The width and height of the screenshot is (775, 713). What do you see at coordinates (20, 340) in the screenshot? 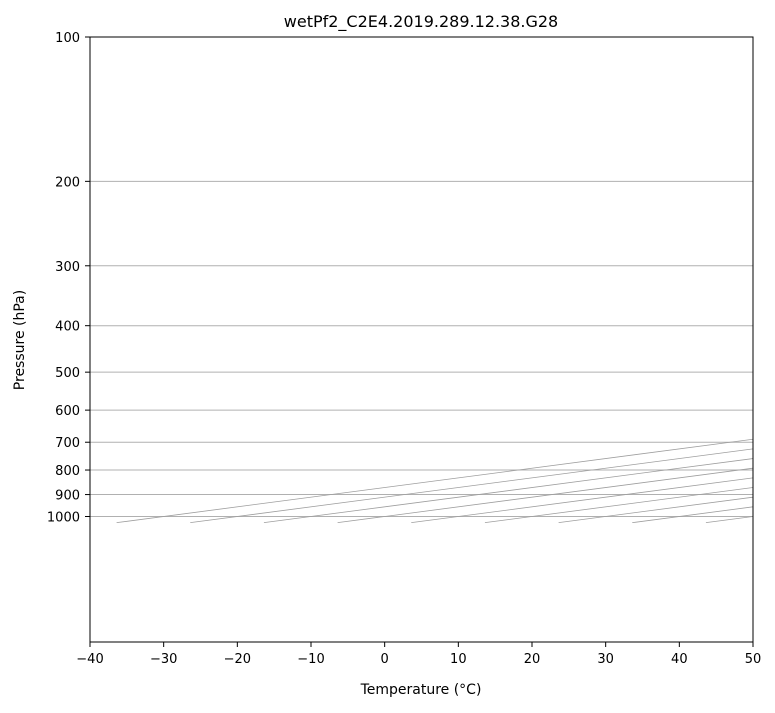
I see `y-axis-label: Pressure (hPa)` at bounding box center [20, 340].